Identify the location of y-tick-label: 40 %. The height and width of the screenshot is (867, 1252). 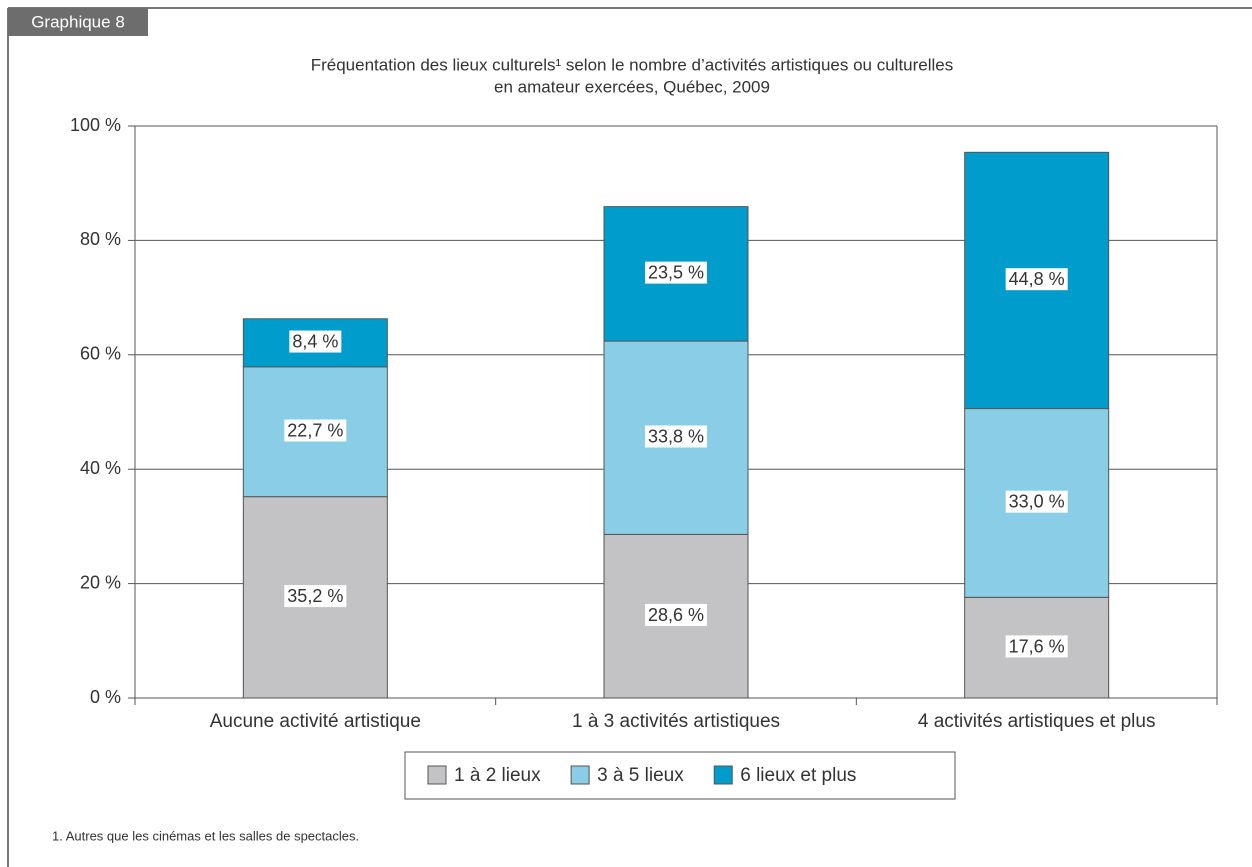
(100, 468).